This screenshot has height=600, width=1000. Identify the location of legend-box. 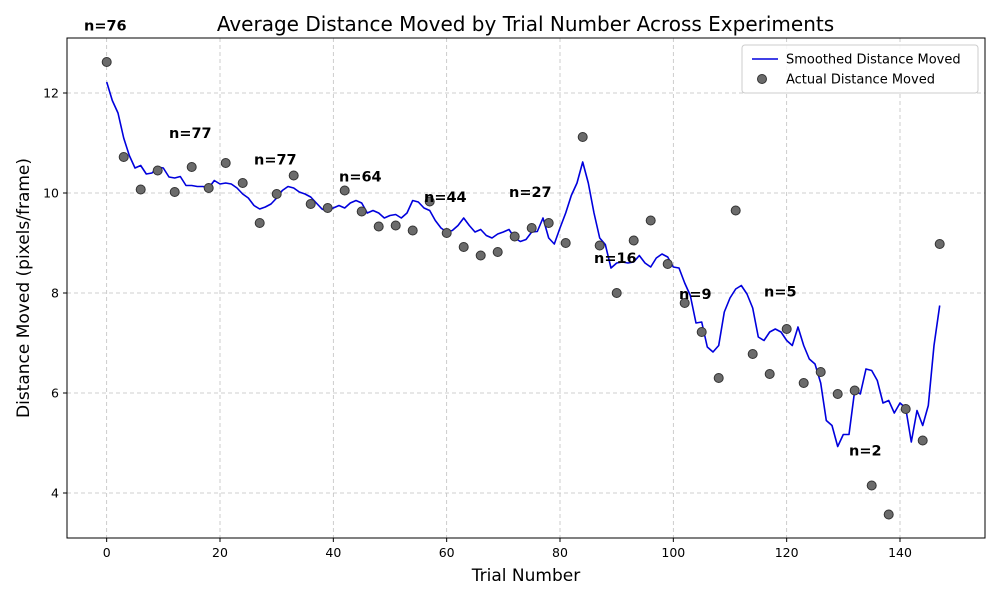
(860, 69).